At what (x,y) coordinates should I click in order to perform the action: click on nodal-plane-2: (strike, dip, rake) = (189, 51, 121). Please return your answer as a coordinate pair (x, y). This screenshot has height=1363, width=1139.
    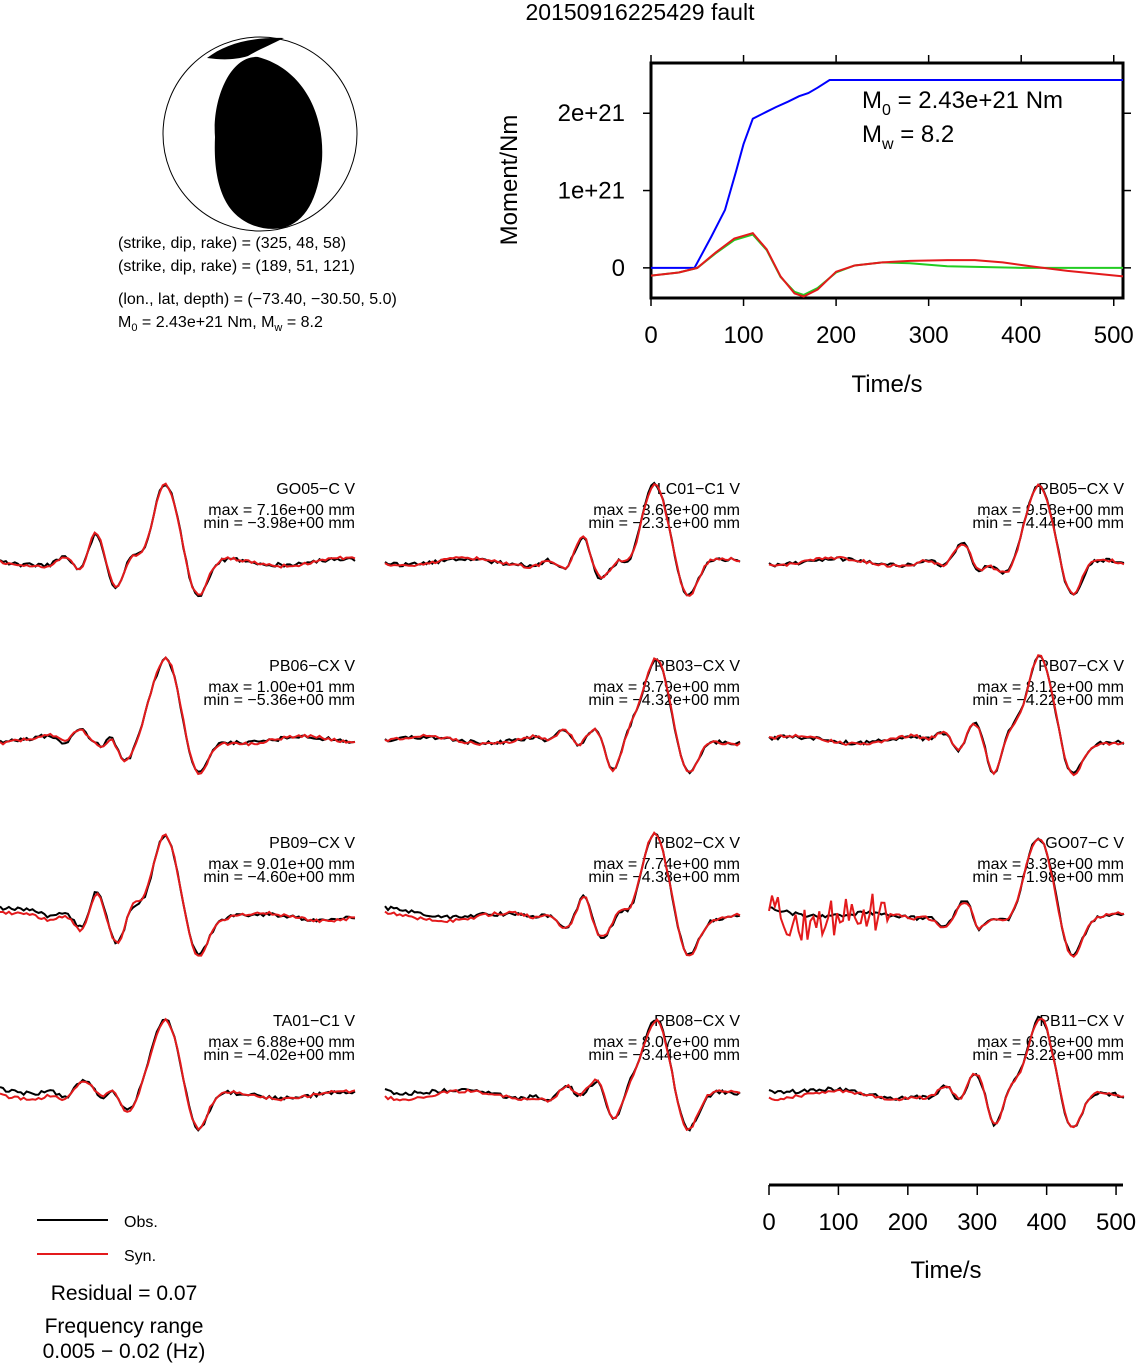
    Looking at the image, I should click on (236, 266).